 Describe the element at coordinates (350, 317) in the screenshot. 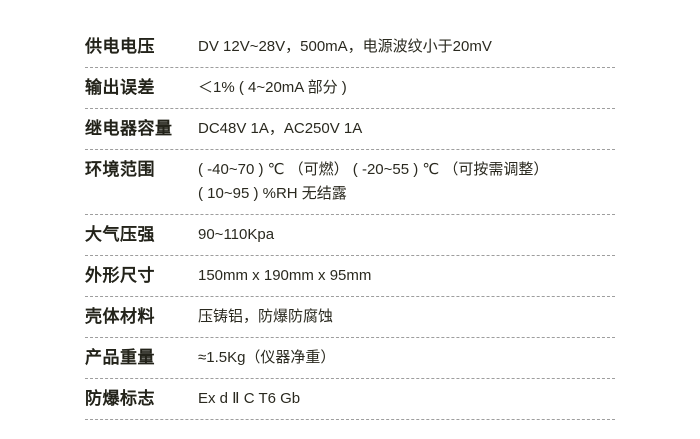

I see `spec-row-housing-material: 壳体材料 压铸铝，防爆防腐蚀` at that location.